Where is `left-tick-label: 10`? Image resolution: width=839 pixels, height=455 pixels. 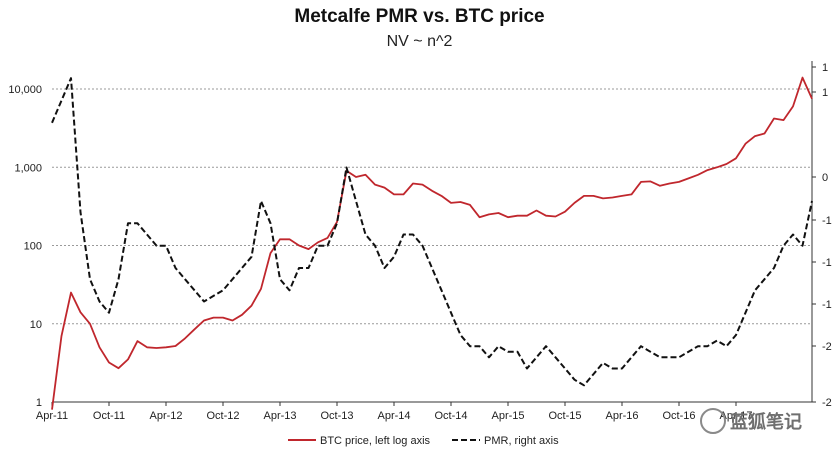 left-tick-label: 10 is located at coordinates (36, 325).